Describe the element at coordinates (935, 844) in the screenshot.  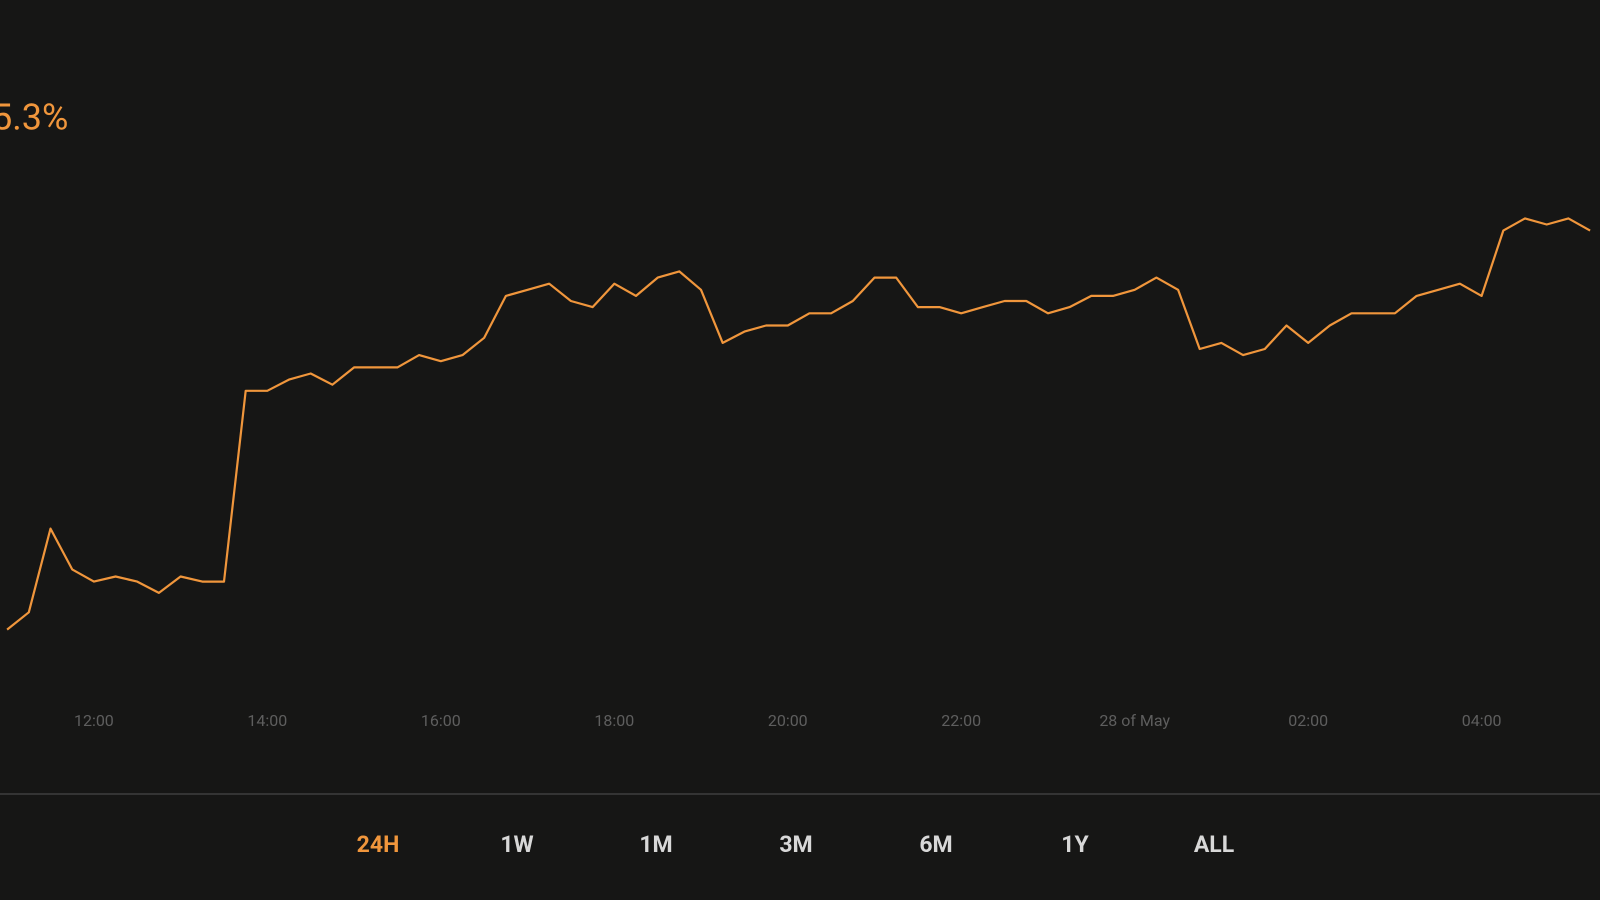
I see `range-button: 6M` at that location.